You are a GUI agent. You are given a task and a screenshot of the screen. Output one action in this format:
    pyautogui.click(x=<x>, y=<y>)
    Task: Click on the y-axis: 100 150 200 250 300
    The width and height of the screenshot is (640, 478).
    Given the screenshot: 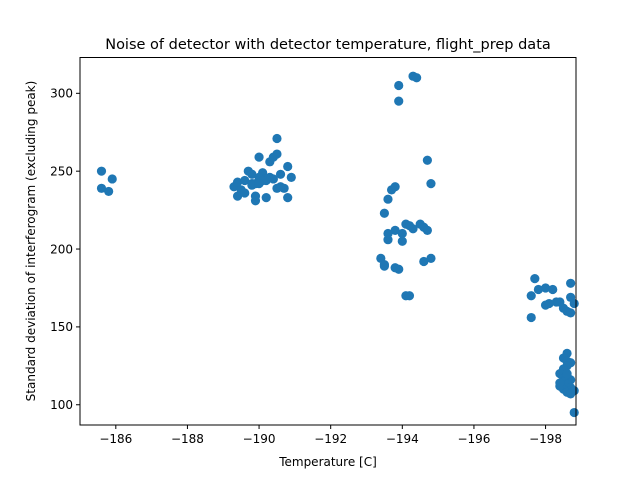 What is the action you would take?
    pyautogui.click(x=65, y=249)
    